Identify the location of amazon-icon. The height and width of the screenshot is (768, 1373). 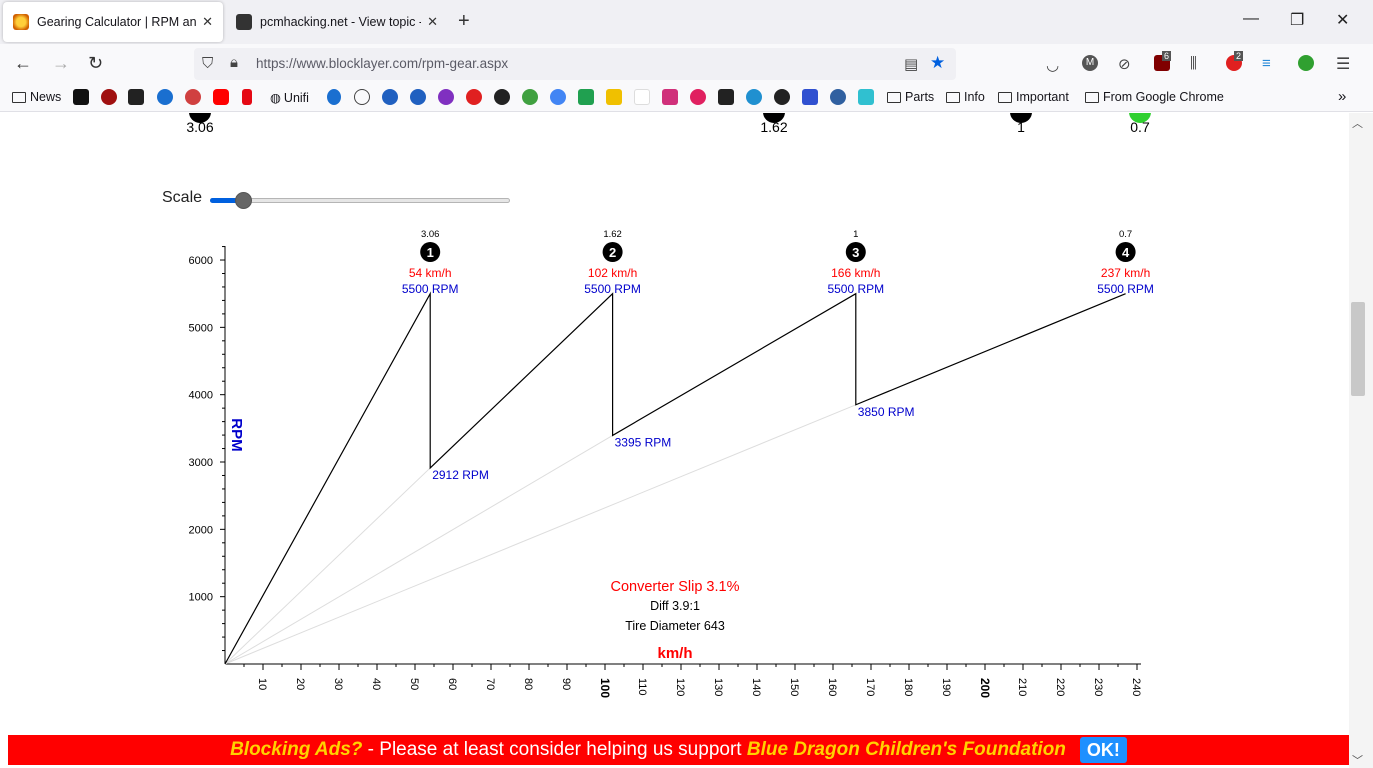
(642, 97).